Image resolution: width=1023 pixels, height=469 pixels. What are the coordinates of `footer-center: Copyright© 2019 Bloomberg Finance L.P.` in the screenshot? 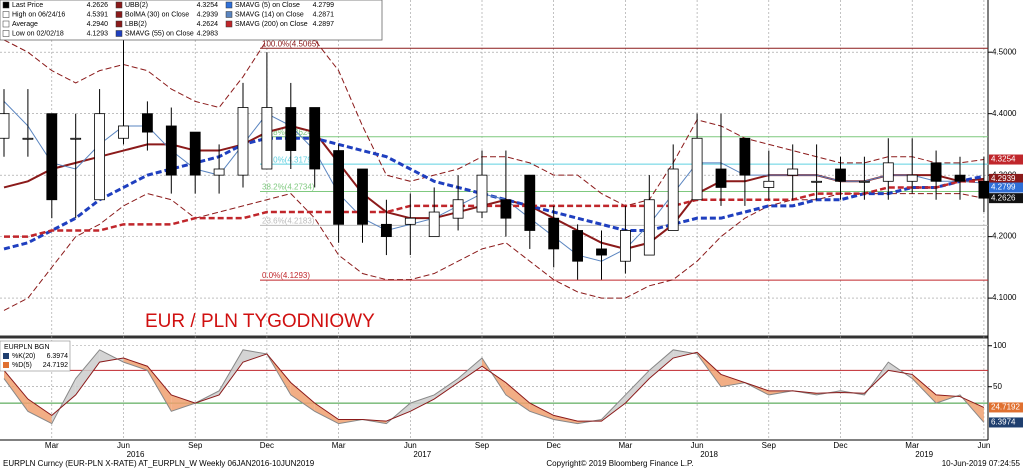 It's located at (619, 463).